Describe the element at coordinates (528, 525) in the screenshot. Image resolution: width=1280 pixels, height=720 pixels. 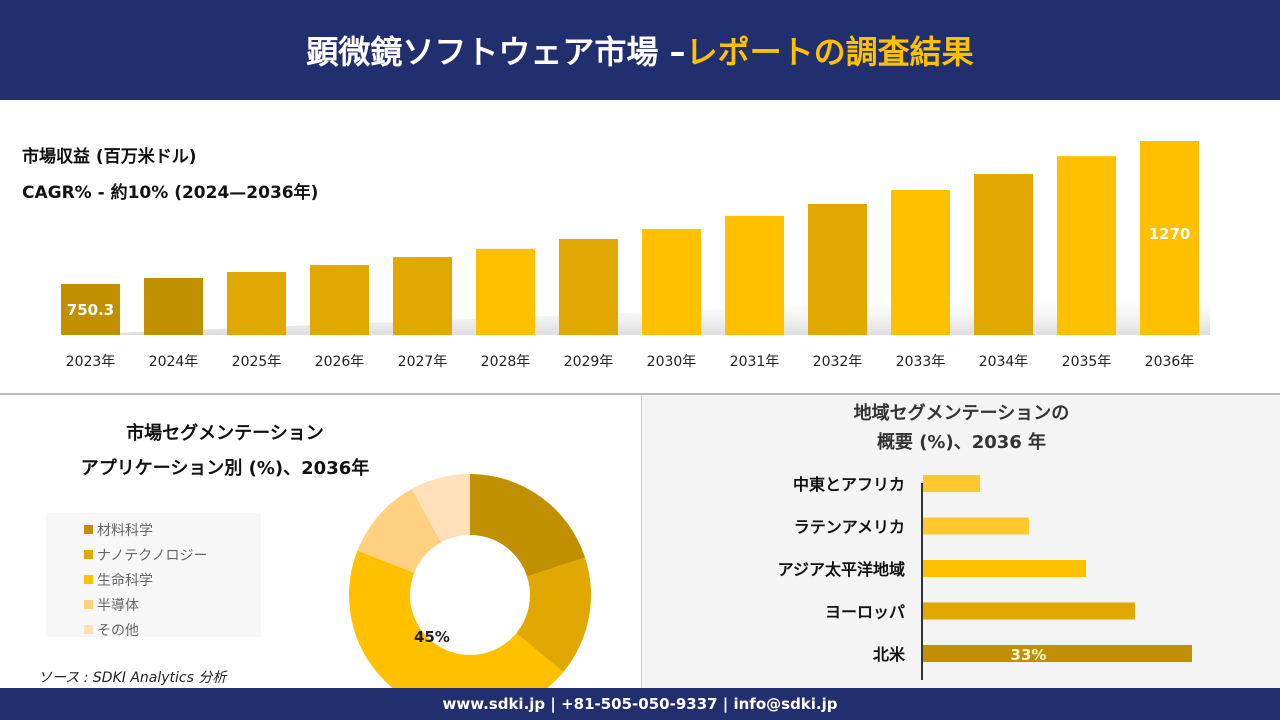
I see `donut-slice-材料科学` at that location.